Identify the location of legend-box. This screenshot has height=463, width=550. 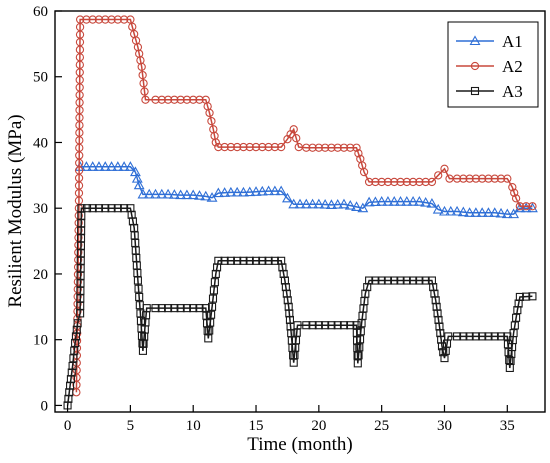
(493, 64).